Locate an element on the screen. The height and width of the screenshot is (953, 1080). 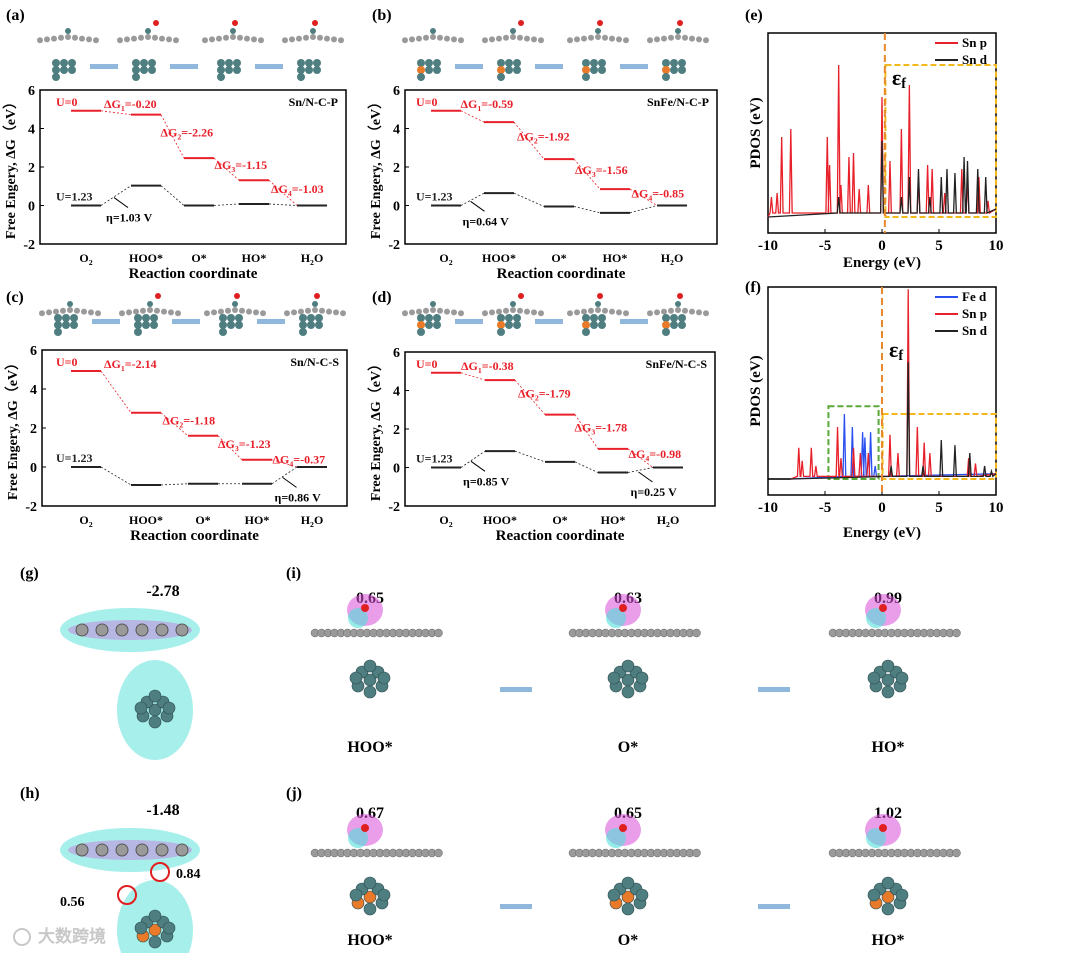
plot-frame is located at coordinates (194, 428).